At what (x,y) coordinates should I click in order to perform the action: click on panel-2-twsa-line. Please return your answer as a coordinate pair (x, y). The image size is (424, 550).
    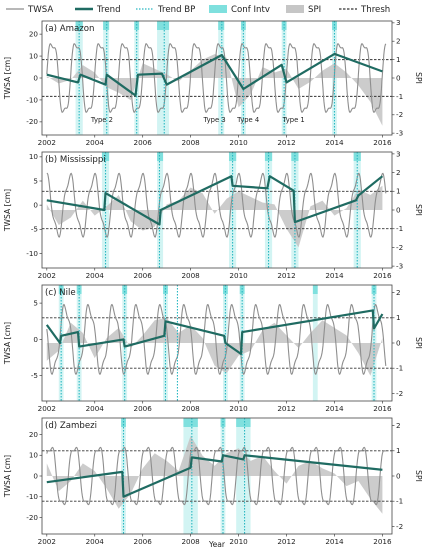
    Looking at the image, I should click on (216, 205).